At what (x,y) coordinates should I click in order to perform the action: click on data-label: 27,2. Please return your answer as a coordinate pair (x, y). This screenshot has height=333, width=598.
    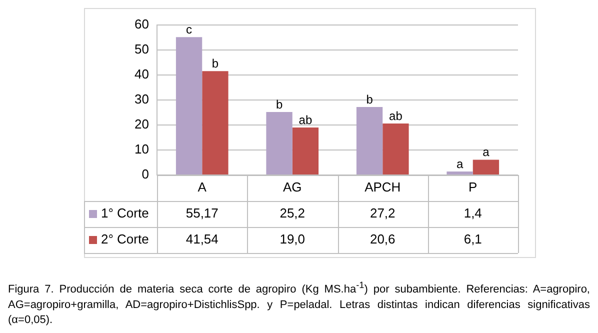
    Looking at the image, I should click on (383, 213).